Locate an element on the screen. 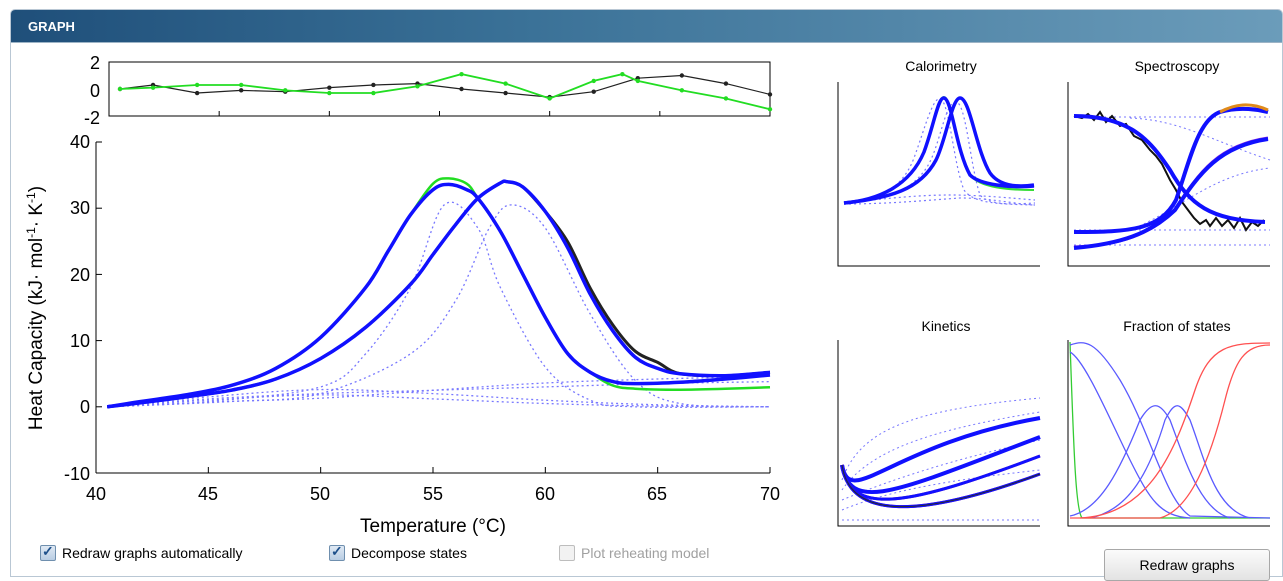 This screenshot has height=581, width=1283. checkbox-box is located at coordinates (567, 553).